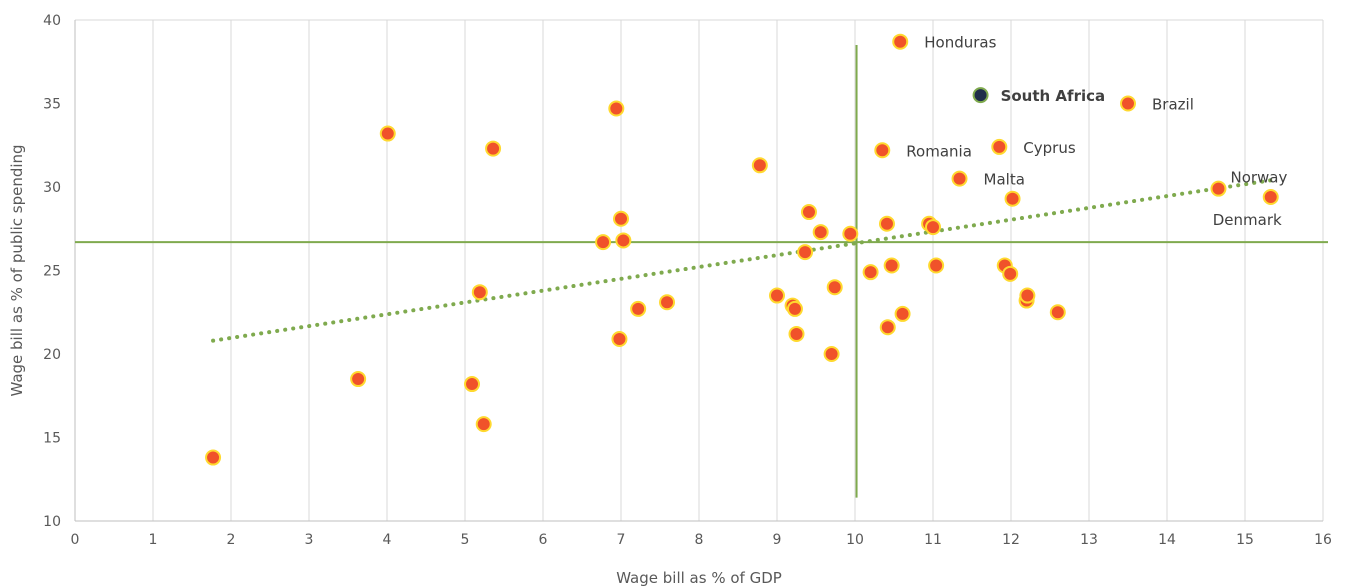 The width and height of the screenshot is (1370, 586). I want to click on y-tick-label-40: 40, so click(52, 21).